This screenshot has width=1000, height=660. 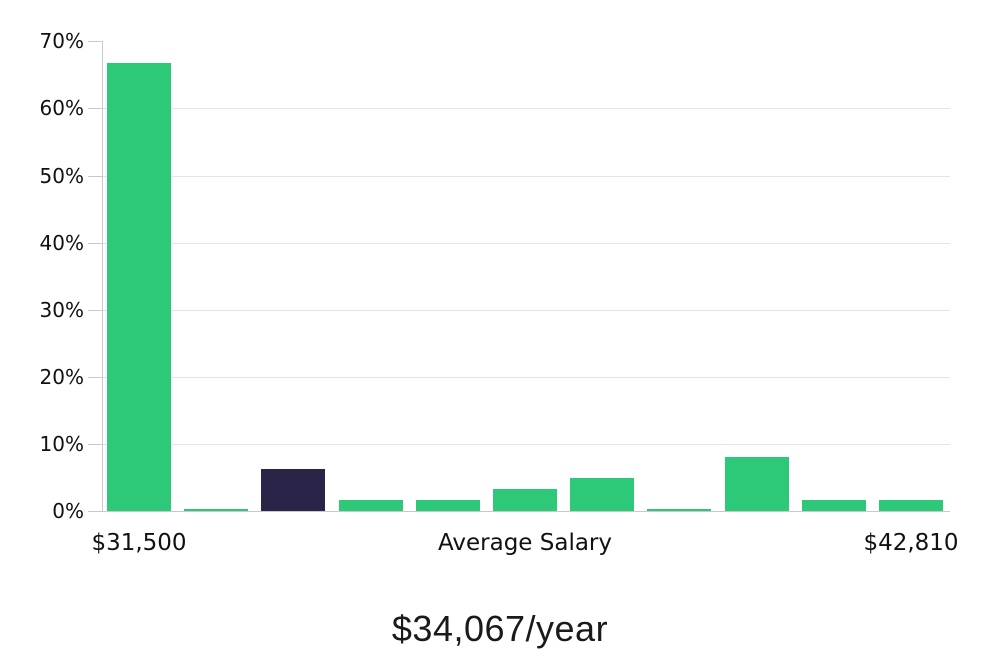 What do you see at coordinates (526, 109) in the screenshot?
I see `gridline-60pct` at bounding box center [526, 109].